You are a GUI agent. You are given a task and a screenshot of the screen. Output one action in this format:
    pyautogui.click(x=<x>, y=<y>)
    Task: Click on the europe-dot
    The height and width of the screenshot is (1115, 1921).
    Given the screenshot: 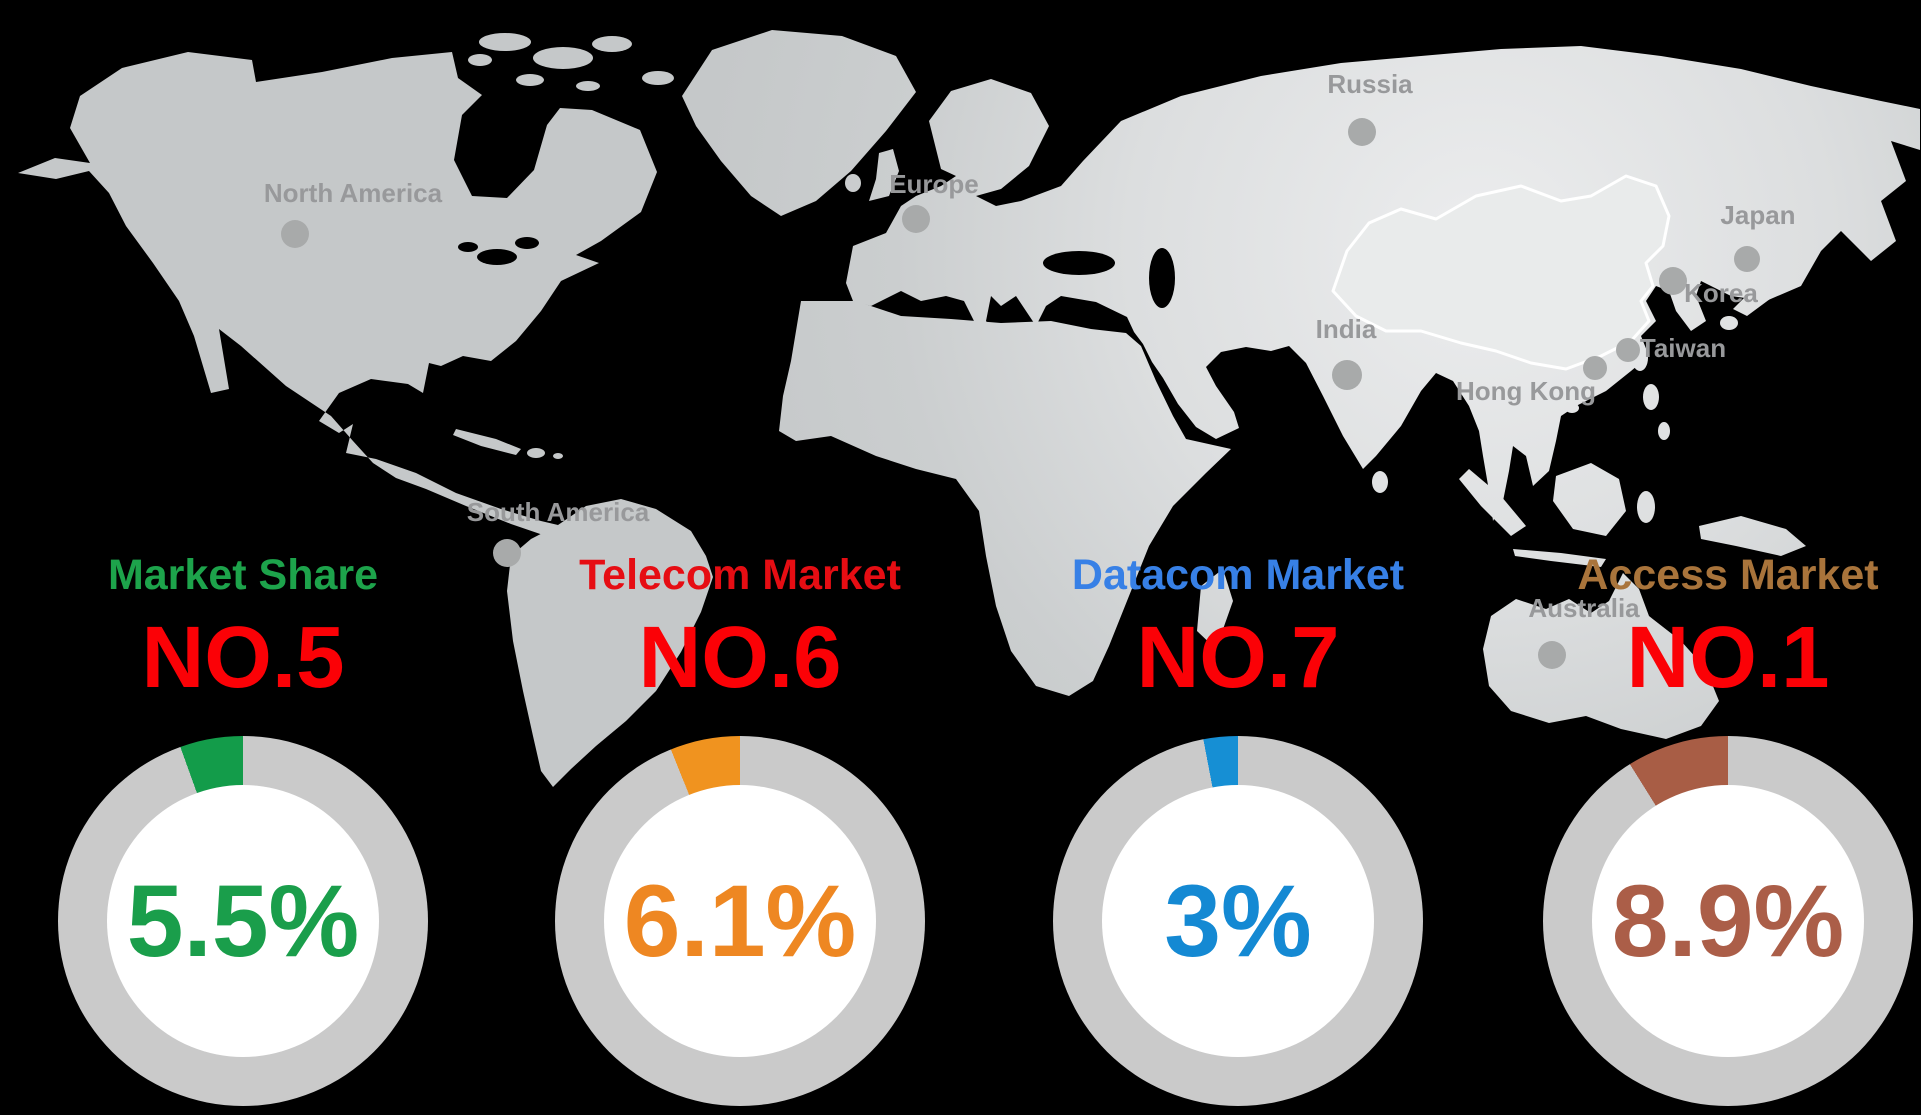 What is the action you would take?
    pyautogui.click(x=916, y=219)
    